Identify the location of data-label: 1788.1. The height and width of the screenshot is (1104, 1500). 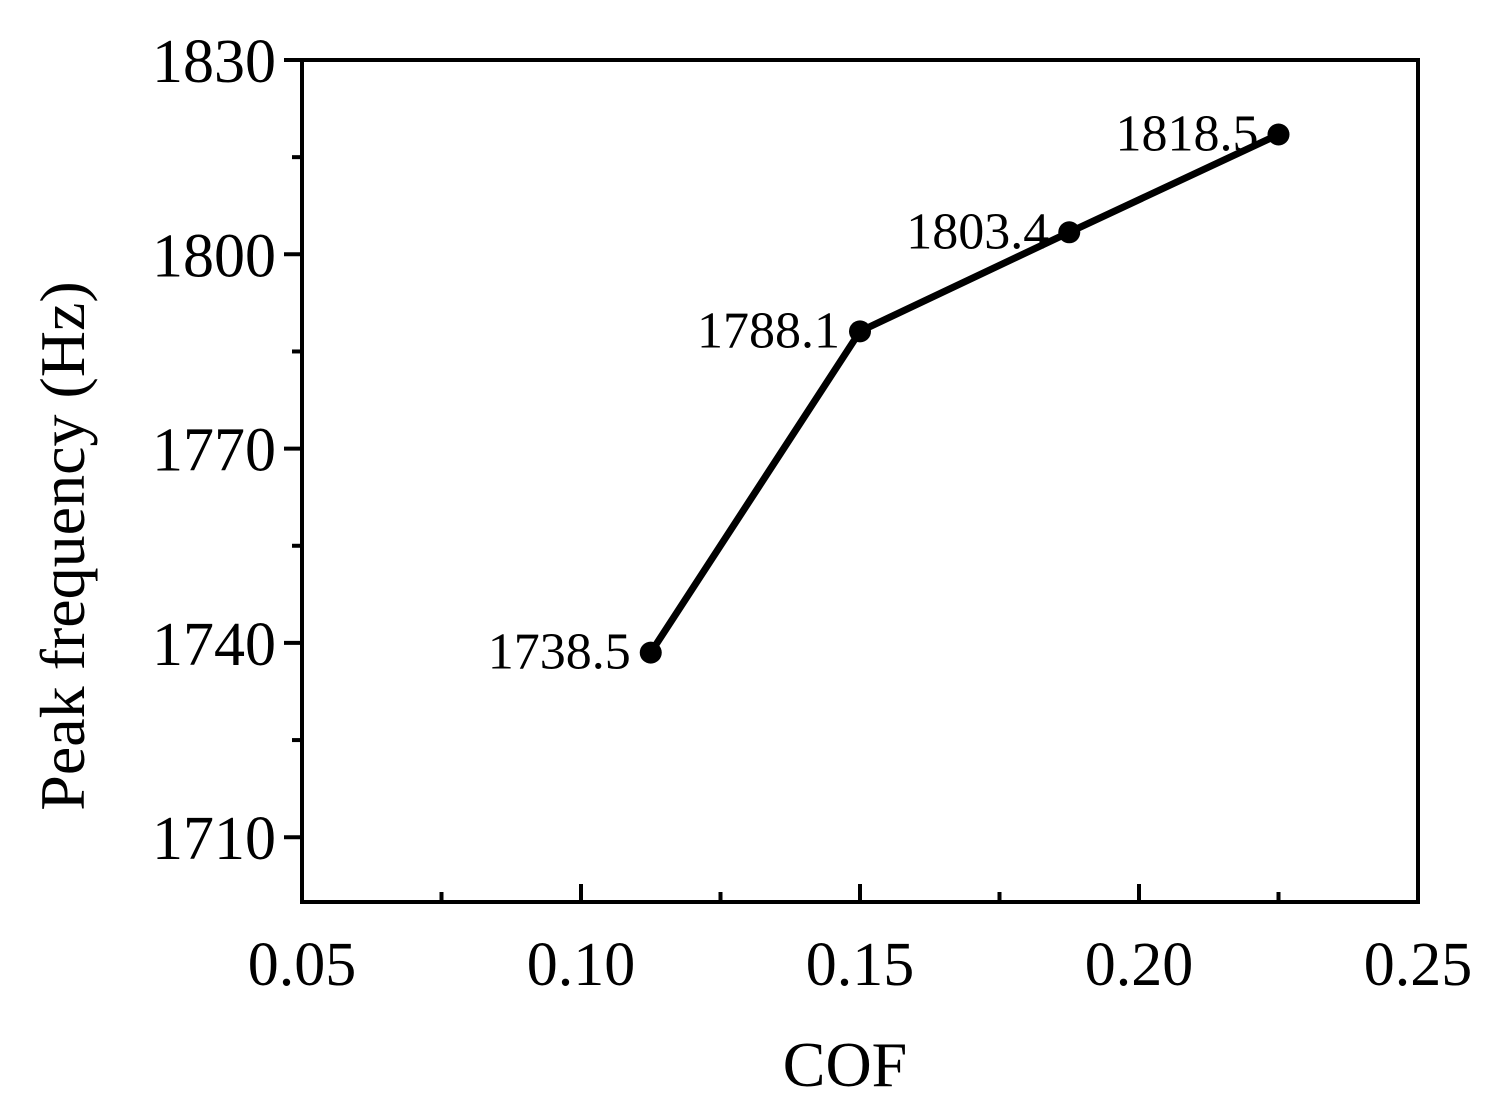
(768, 330).